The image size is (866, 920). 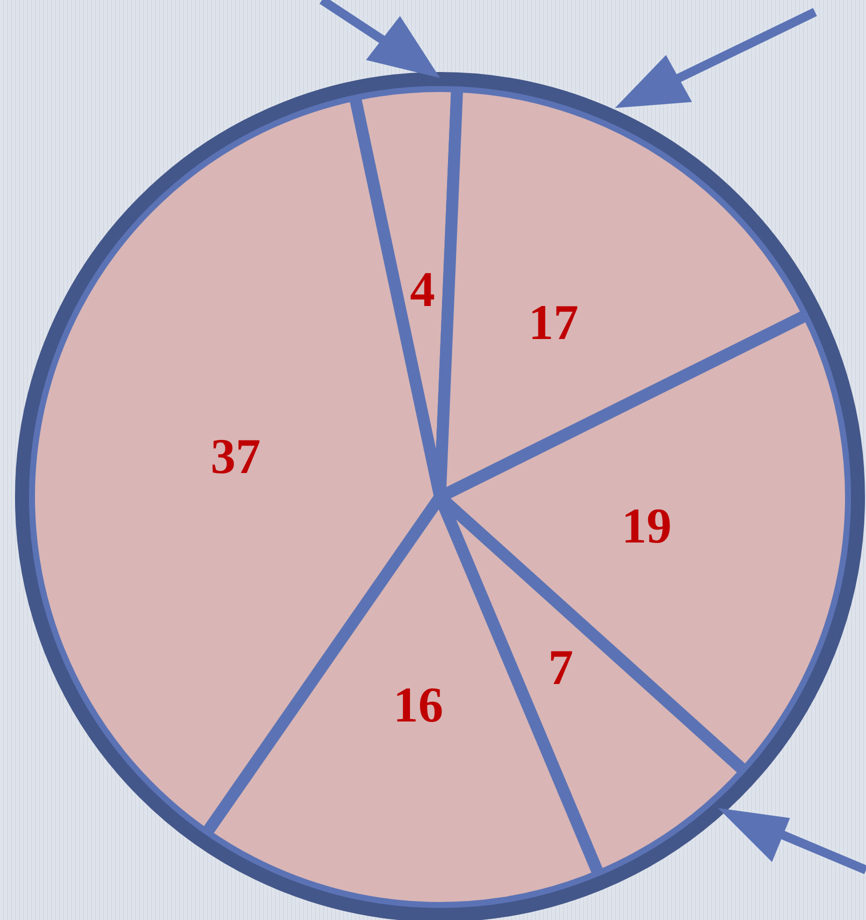 I want to click on data-label: 37, so click(x=235, y=456).